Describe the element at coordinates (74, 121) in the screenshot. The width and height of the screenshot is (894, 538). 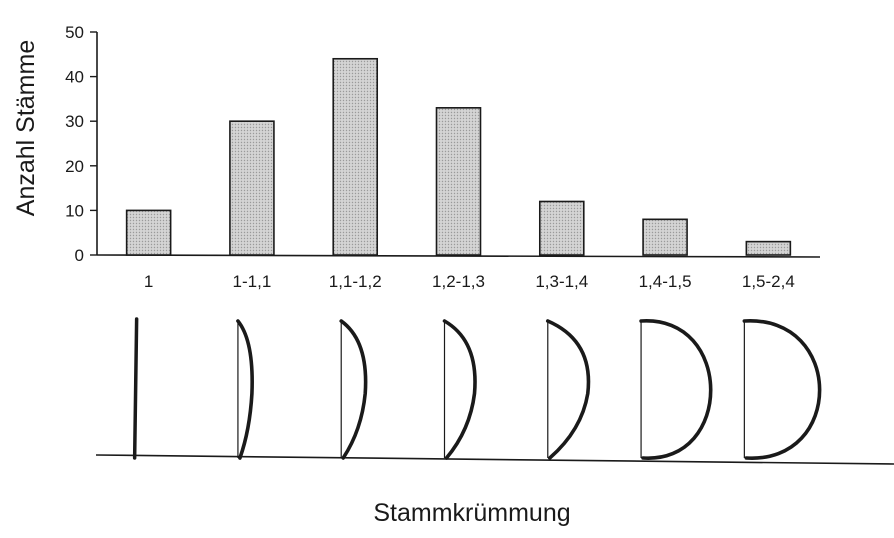
I see `y-tick-label: 30` at that location.